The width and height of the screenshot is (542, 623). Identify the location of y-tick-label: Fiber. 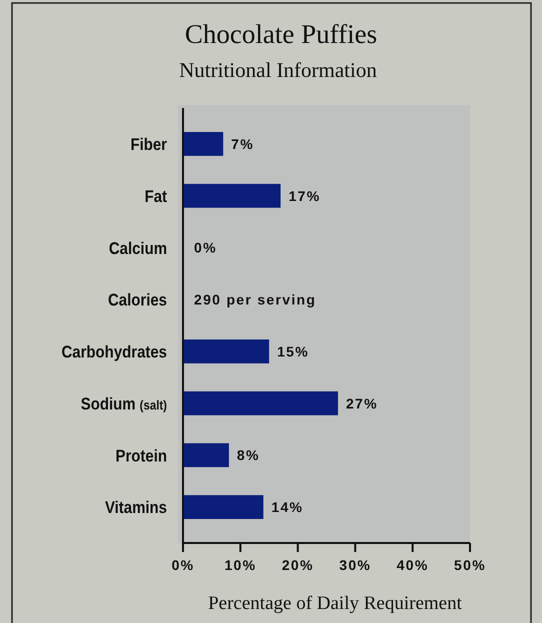
(148, 145).